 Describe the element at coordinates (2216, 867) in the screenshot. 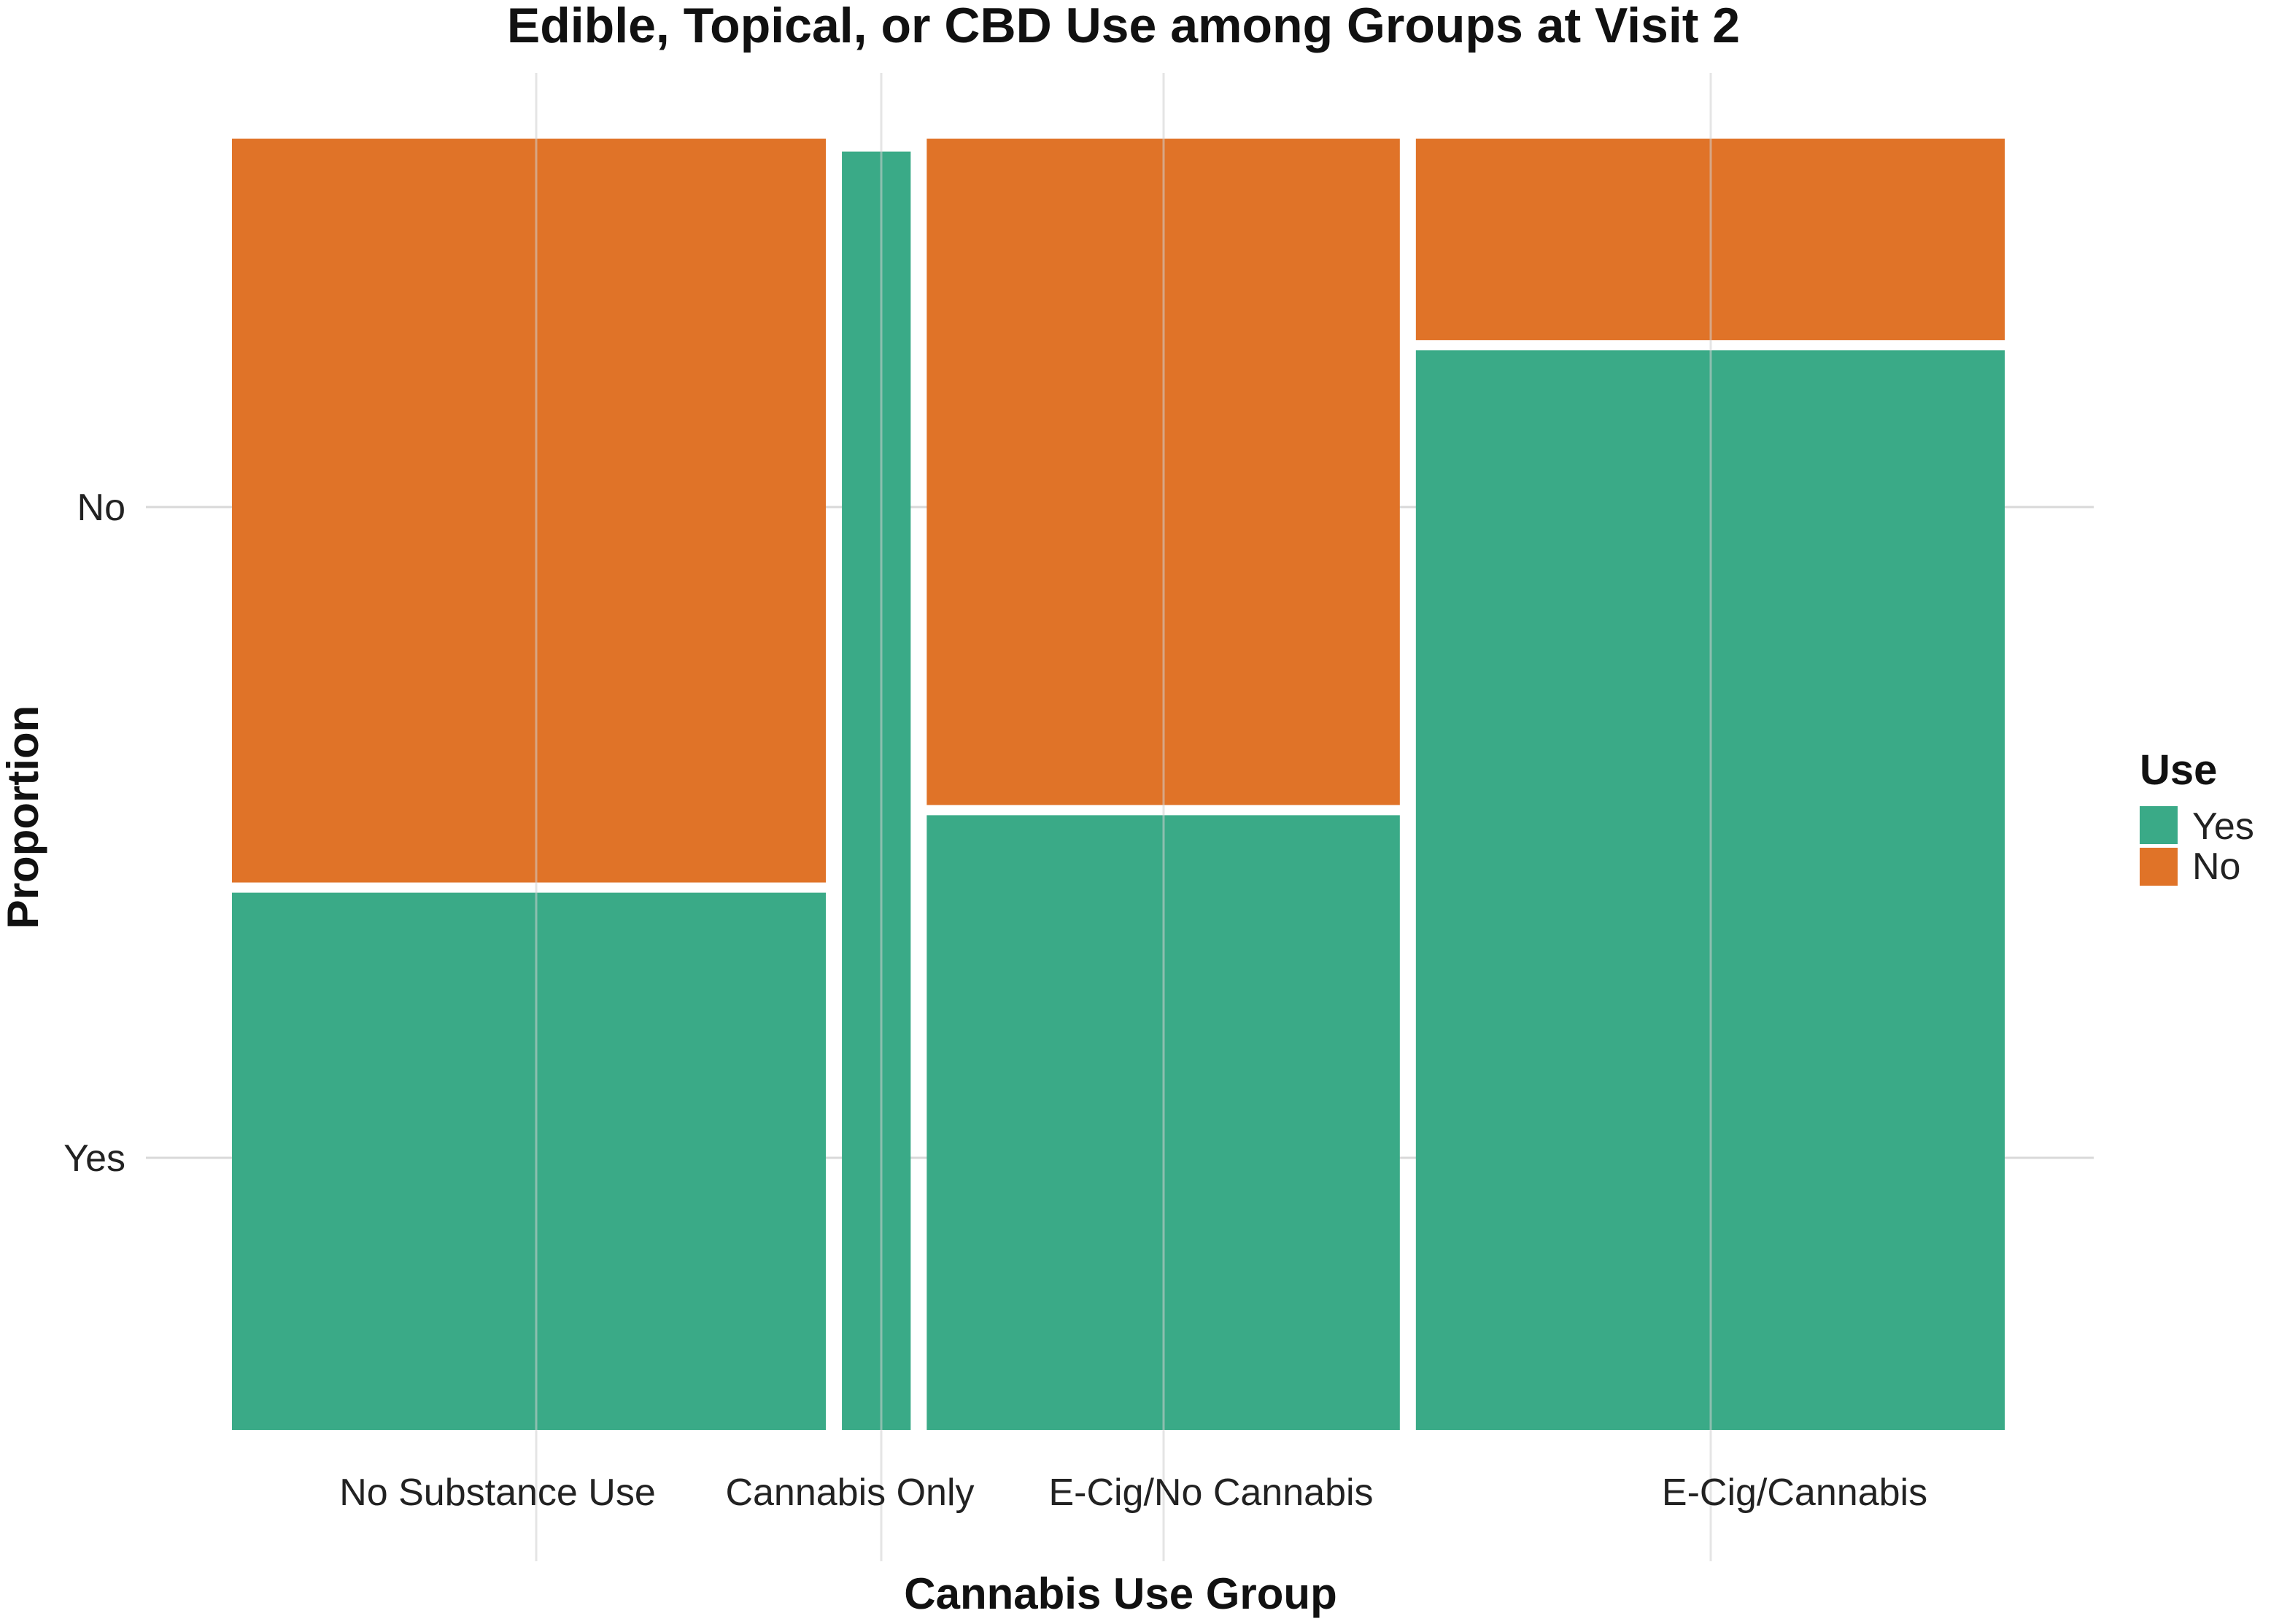

I see `legend-label-no: No` at that location.